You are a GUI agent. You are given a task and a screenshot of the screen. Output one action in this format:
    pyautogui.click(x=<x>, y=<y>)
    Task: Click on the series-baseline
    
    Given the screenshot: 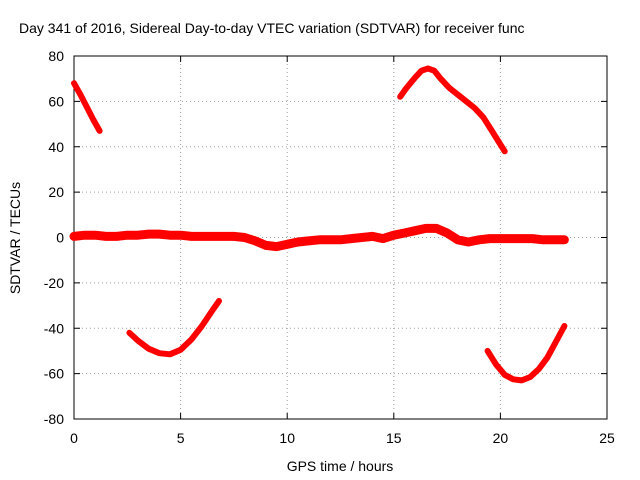 What is the action you would take?
    pyautogui.click(x=319, y=237)
    